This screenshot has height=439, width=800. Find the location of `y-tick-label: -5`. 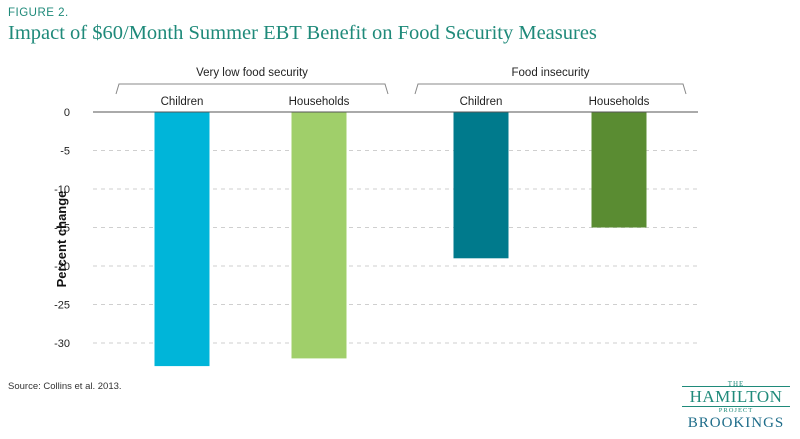

y-tick-label: -5 is located at coordinates (65, 152).